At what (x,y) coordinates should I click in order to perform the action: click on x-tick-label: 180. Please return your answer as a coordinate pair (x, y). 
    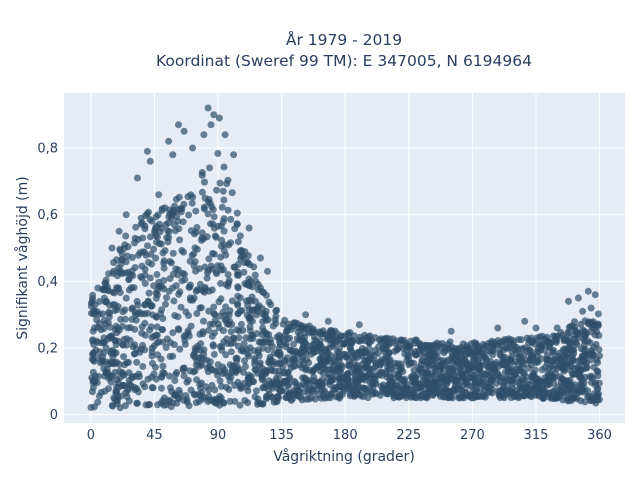
    Looking at the image, I should click on (345, 435).